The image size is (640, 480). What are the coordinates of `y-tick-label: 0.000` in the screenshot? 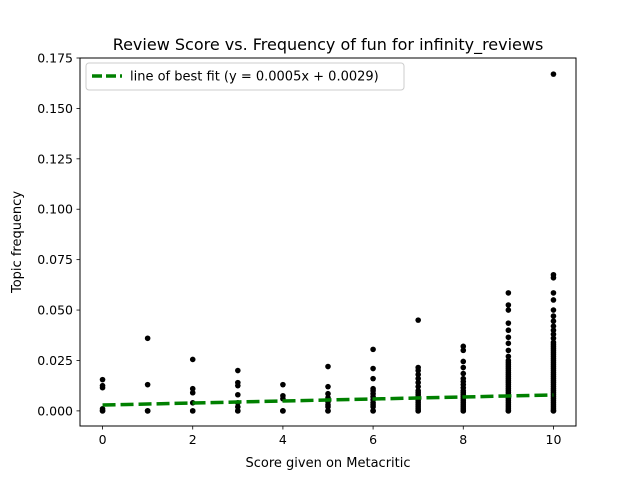 It's located at (55, 410).